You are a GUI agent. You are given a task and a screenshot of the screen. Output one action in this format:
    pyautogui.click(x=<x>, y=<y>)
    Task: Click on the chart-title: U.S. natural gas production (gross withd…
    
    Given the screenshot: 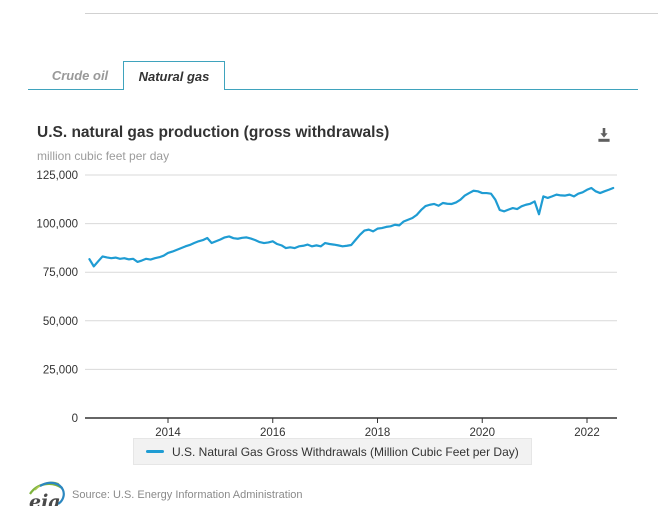 What is the action you would take?
    pyautogui.click(x=213, y=132)
    